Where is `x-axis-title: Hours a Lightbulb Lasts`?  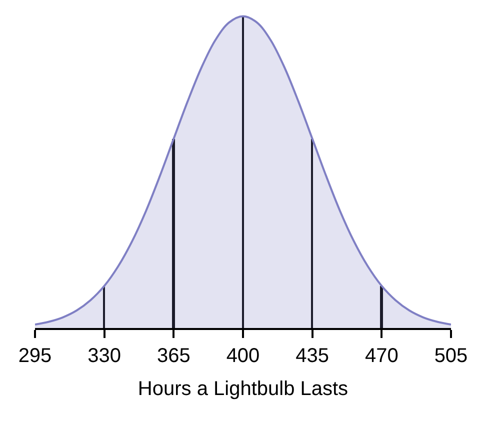 x-axis-title: Hours a Lightbulb Lasts is located at coordinates (243, 389).